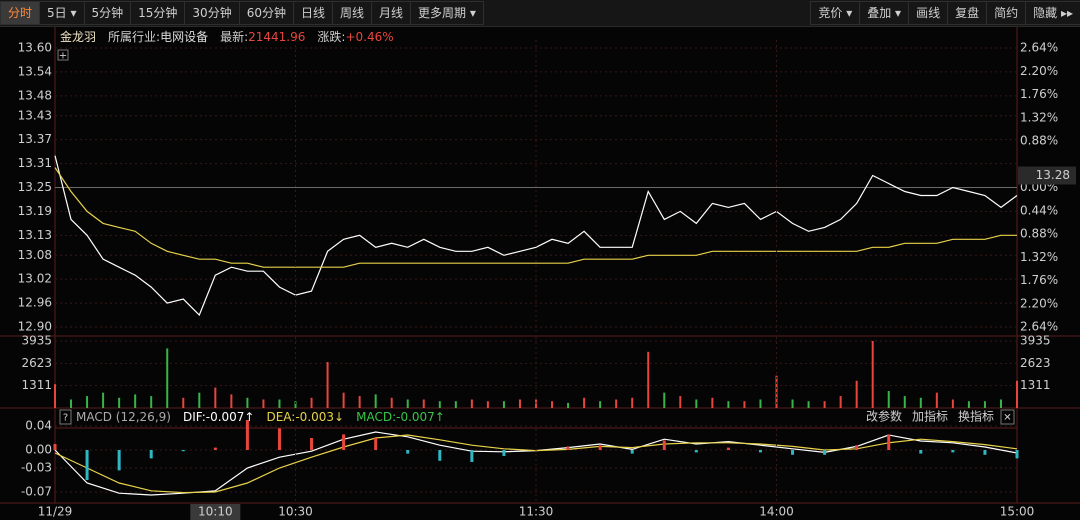 The width and height of the screenshot is (1080, 520). Describe the element at coordinates (107, 13) in the screenshot. I see `toolbar-button: 5分钟` at that location.